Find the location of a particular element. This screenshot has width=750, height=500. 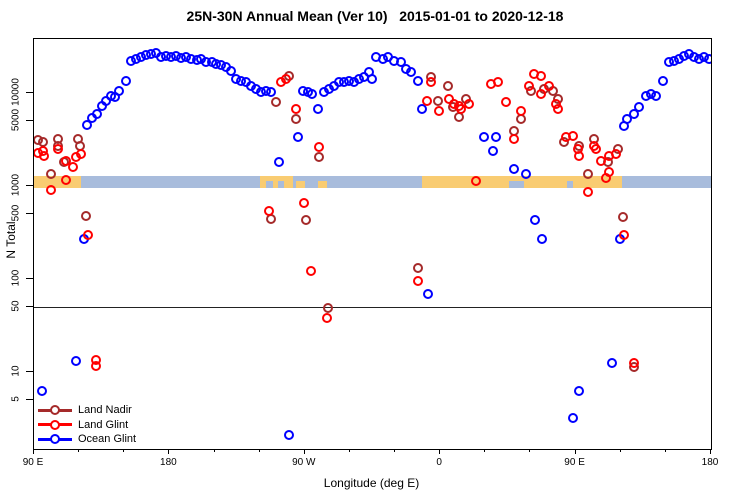

legend-label: Land Nadir is located at coordinates (105, 410).